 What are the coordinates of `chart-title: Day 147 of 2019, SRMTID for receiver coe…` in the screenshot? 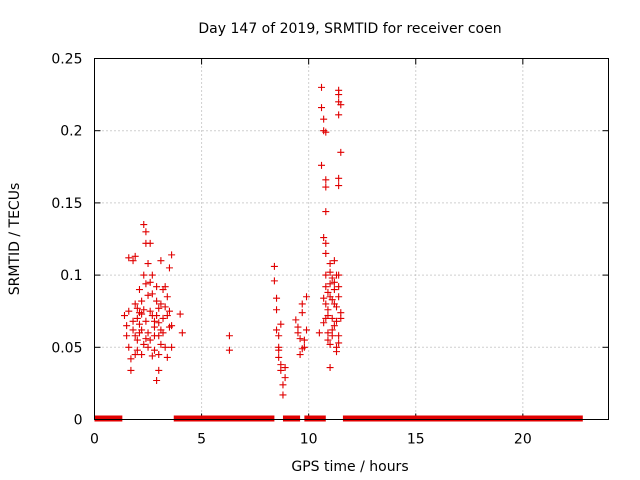 It's located at (349, 29).